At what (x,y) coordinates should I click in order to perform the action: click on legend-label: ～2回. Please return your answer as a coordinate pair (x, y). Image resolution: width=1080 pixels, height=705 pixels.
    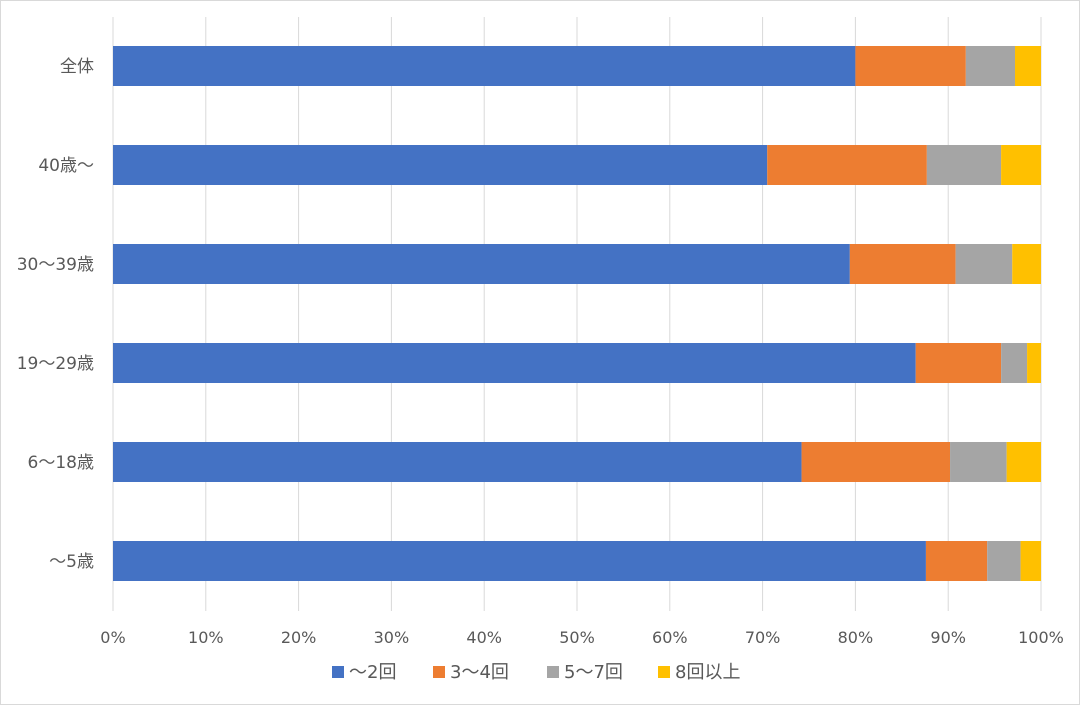
    Looking at the image, I should click on (372, 672).